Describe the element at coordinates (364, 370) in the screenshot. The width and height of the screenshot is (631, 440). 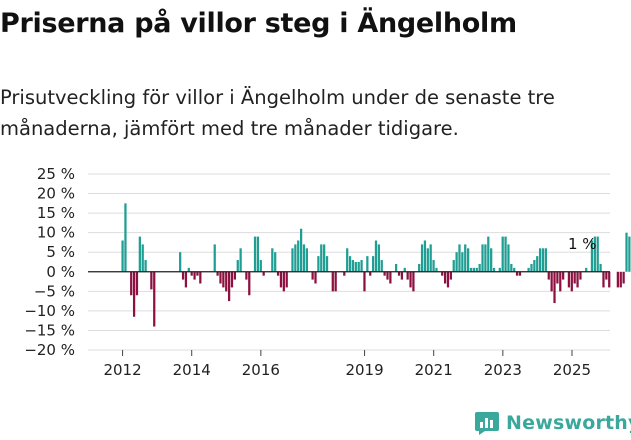
I see `x-tick-label: 2019` at that location.